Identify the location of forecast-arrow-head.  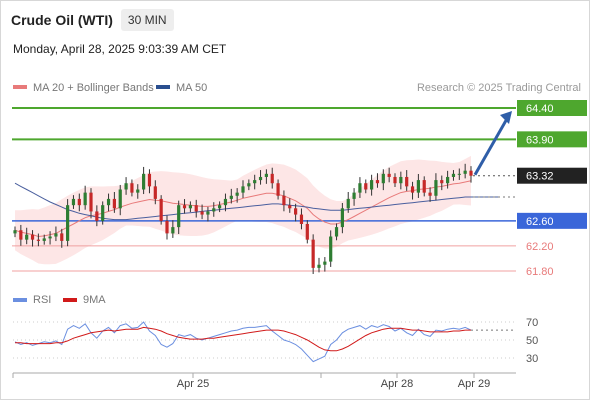
(506, 117).